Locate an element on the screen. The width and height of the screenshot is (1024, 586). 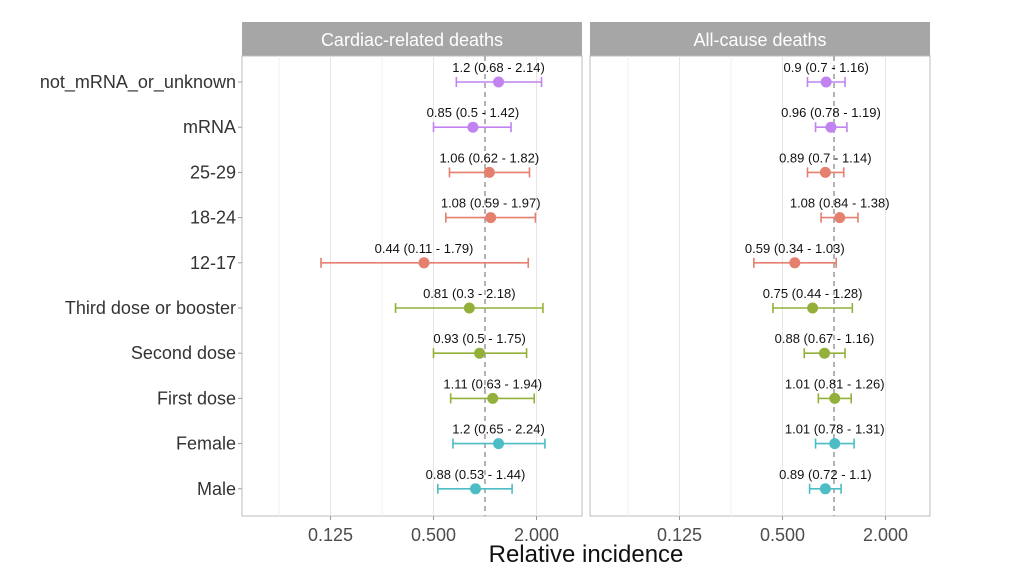
estimate-label: 1.06 (0.62 - 1.82) is located at coordinates (489, 157).